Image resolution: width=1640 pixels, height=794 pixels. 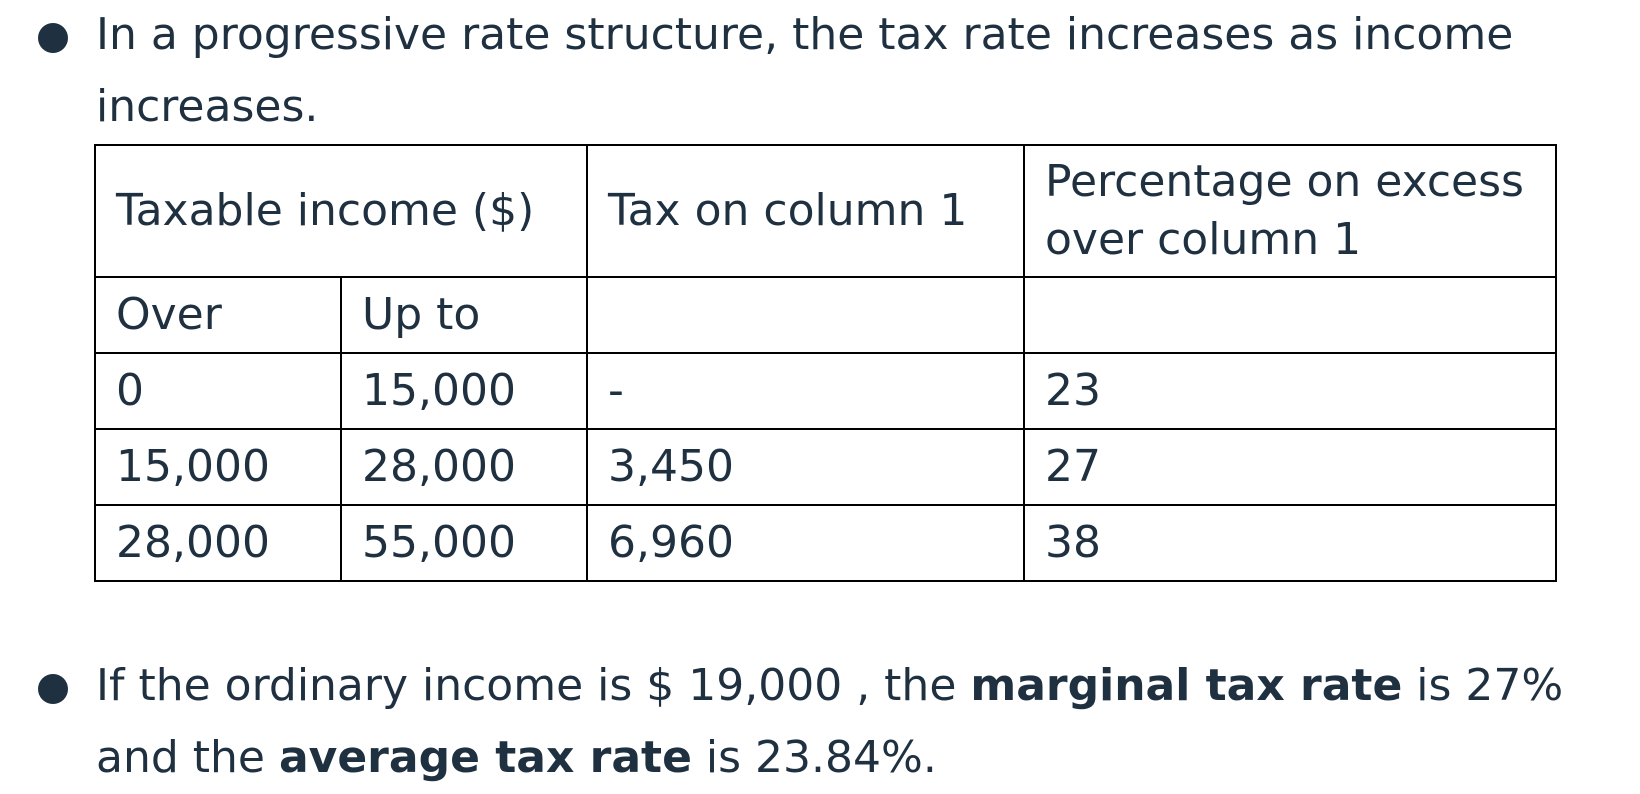 What do you see at coordinates (341, 211) in the screenshot?
I see `header-taxable-income: Taxable income ($)` at bounding box center [341, 211].